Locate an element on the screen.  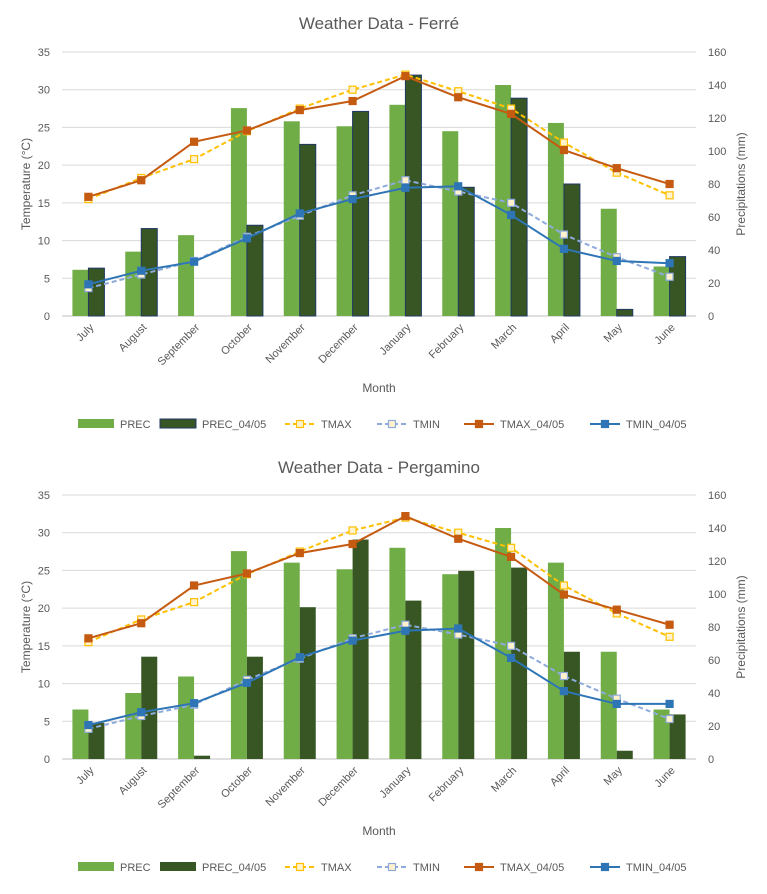
legend-item: TMAX is located at coordinates (318, 868).